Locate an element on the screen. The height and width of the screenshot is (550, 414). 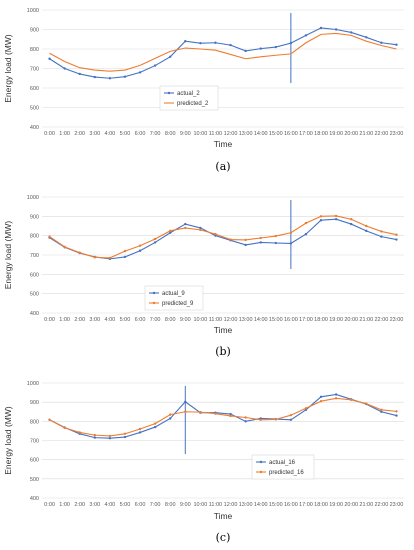
x-tick-label: 22:00 is located at coordinates (381, 320).